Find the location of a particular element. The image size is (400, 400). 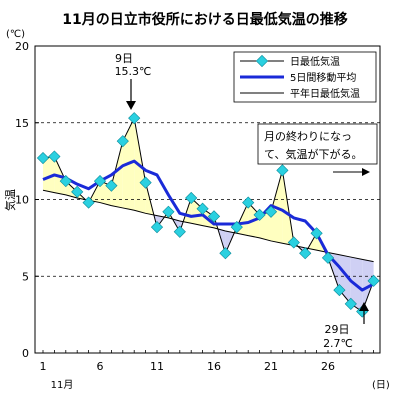

y-tick-label: 15 is located at coordinates (22, 123).